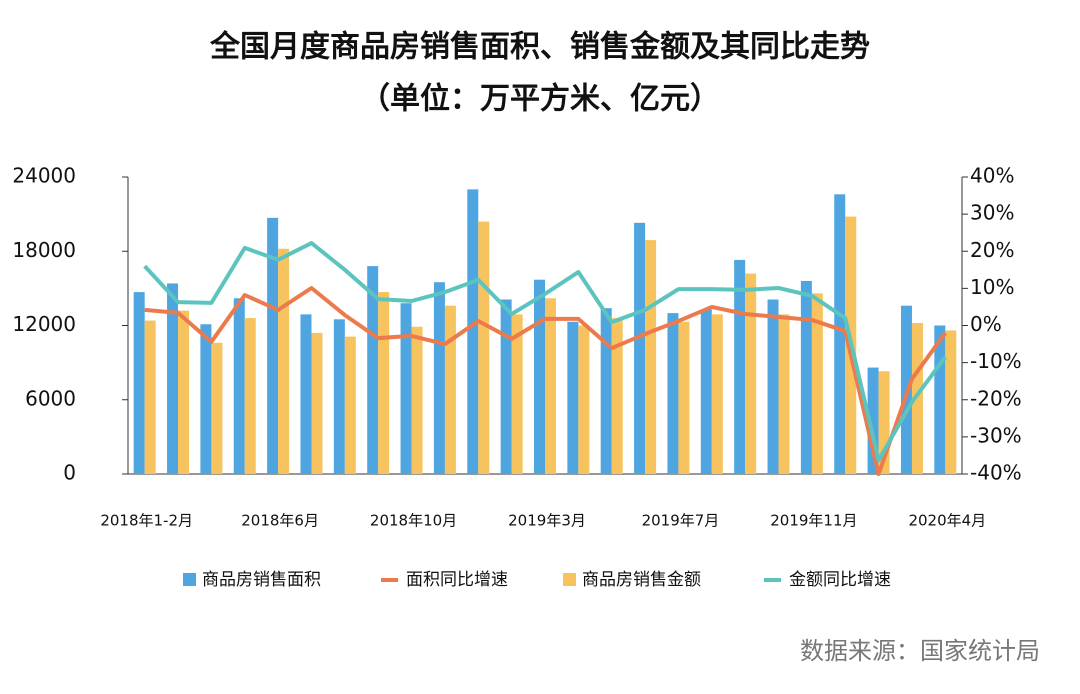  I want to click on source-note: 数据来源：国家统计局, so click(920, 651).